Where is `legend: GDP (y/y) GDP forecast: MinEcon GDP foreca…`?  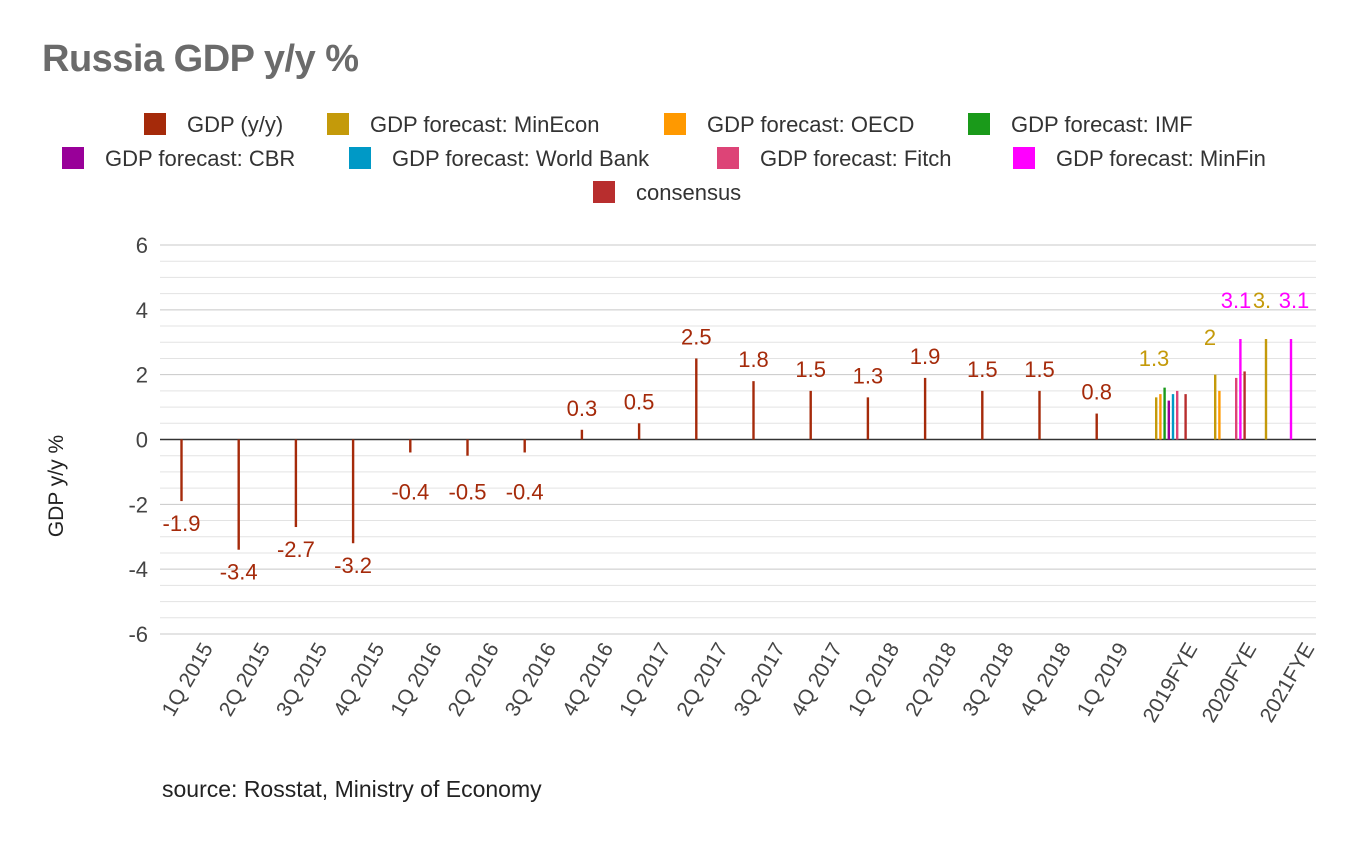
legend: GDP (y/y) GDP forecast: MinEcon GDP foreca… is located at coordinates (664, 158).